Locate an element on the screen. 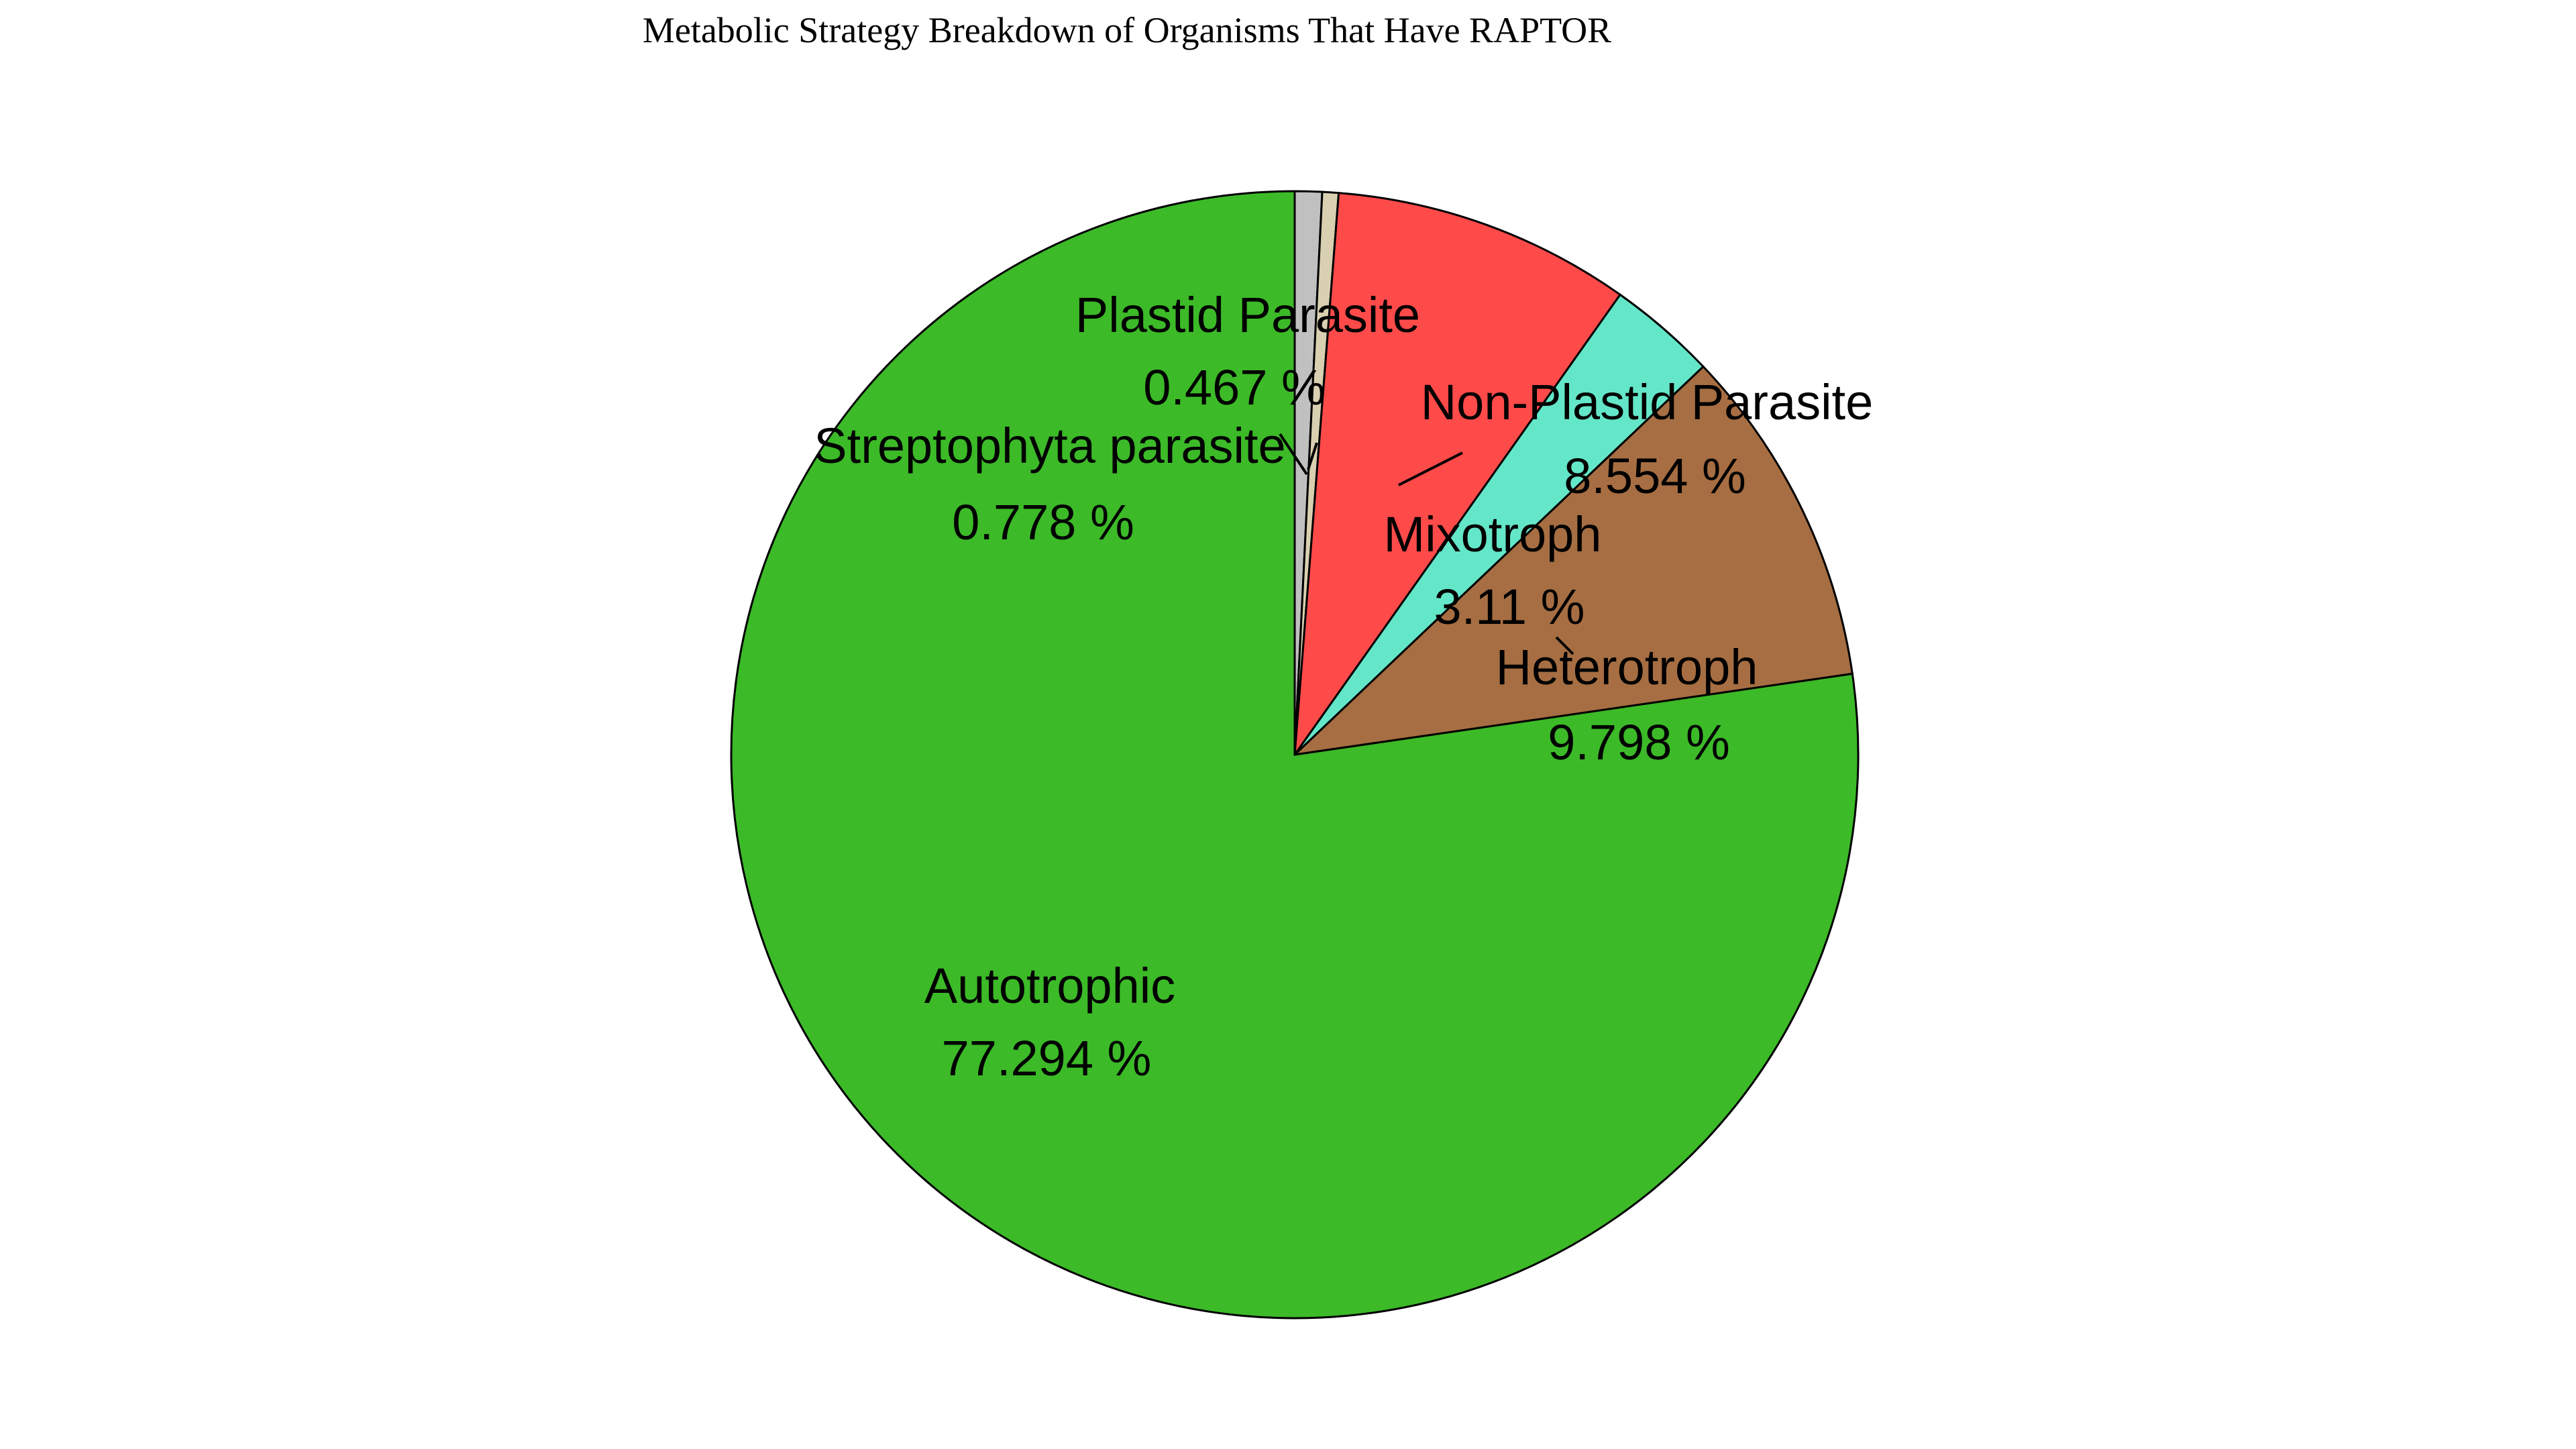  slice-percent-heterotroph: 9.798 % is located at coordinates (1639, 742).